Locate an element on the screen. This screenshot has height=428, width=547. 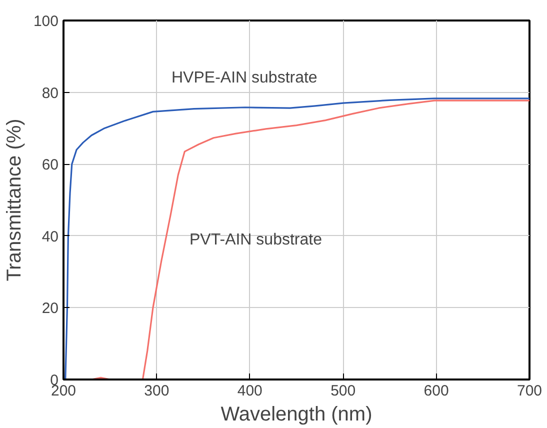
x-tick-label: 400 is located at coordinates (249, 391).